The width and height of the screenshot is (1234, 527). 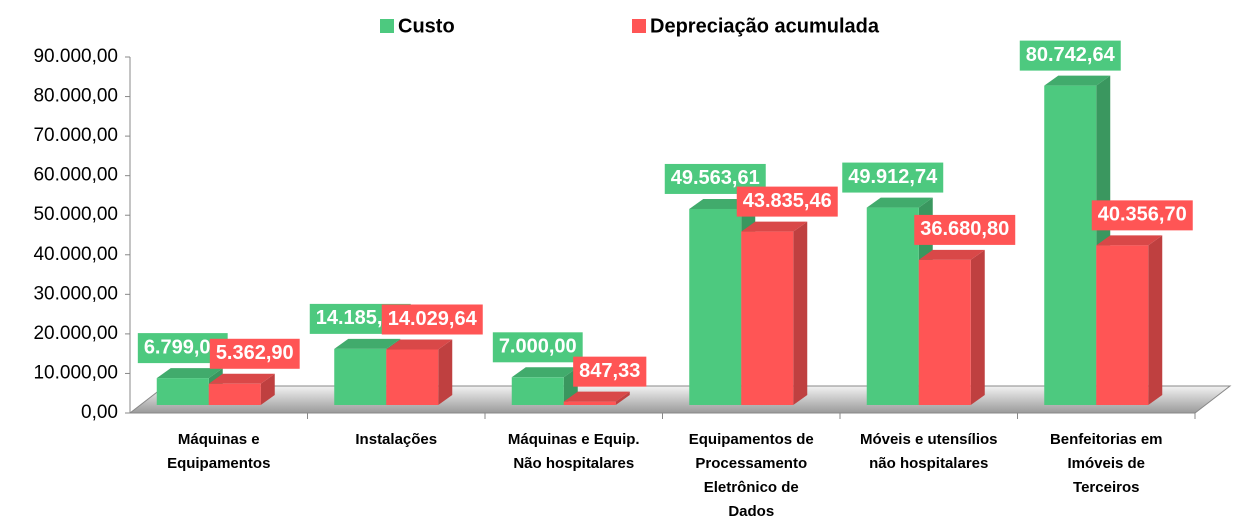 I want to click on y-tick-label: 60.000,00, so click(x=75, y=175).